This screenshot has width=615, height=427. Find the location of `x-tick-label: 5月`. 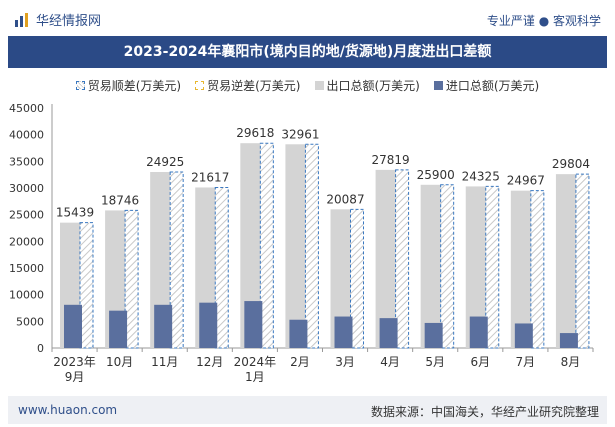

x-tick-label: 5月 is located at coordinates (435, 362).